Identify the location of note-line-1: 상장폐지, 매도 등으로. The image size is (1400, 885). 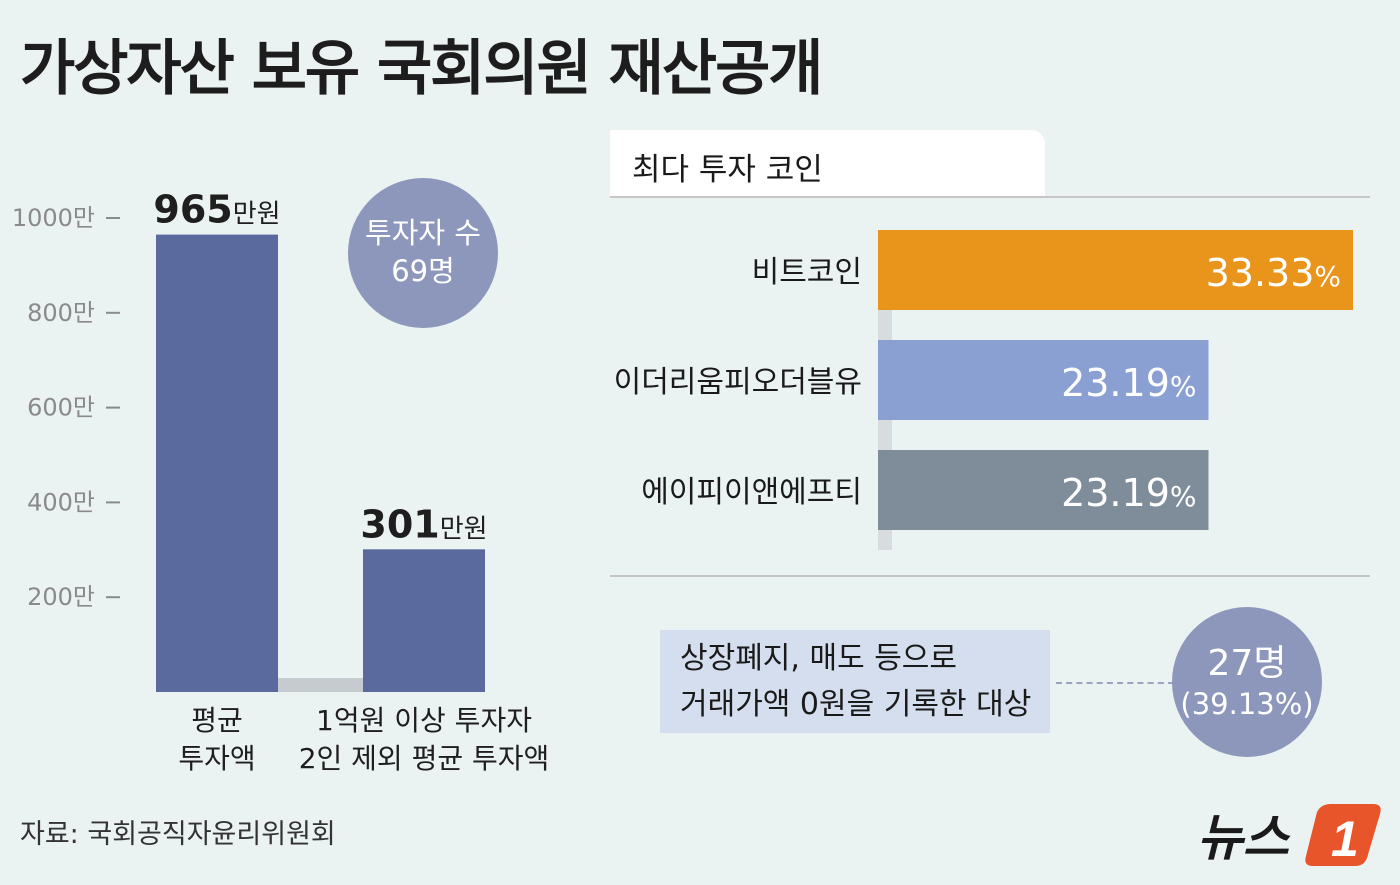
(819, 658).